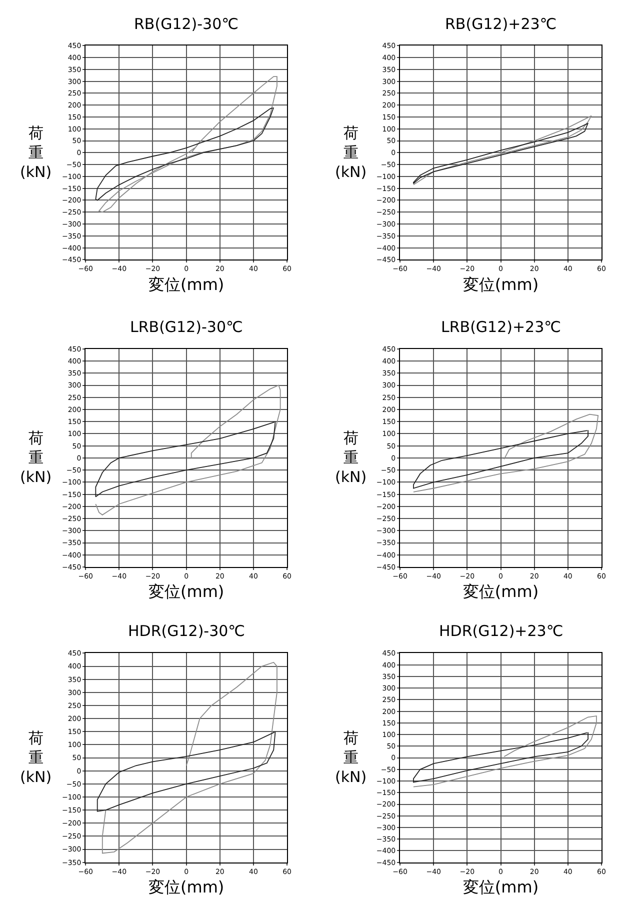 This screenshot has width=632, height=907. Describe the element at coordinates (501, 631) in the screenshot. I see `chart-title: HDR(G12)+23℃` at that location.